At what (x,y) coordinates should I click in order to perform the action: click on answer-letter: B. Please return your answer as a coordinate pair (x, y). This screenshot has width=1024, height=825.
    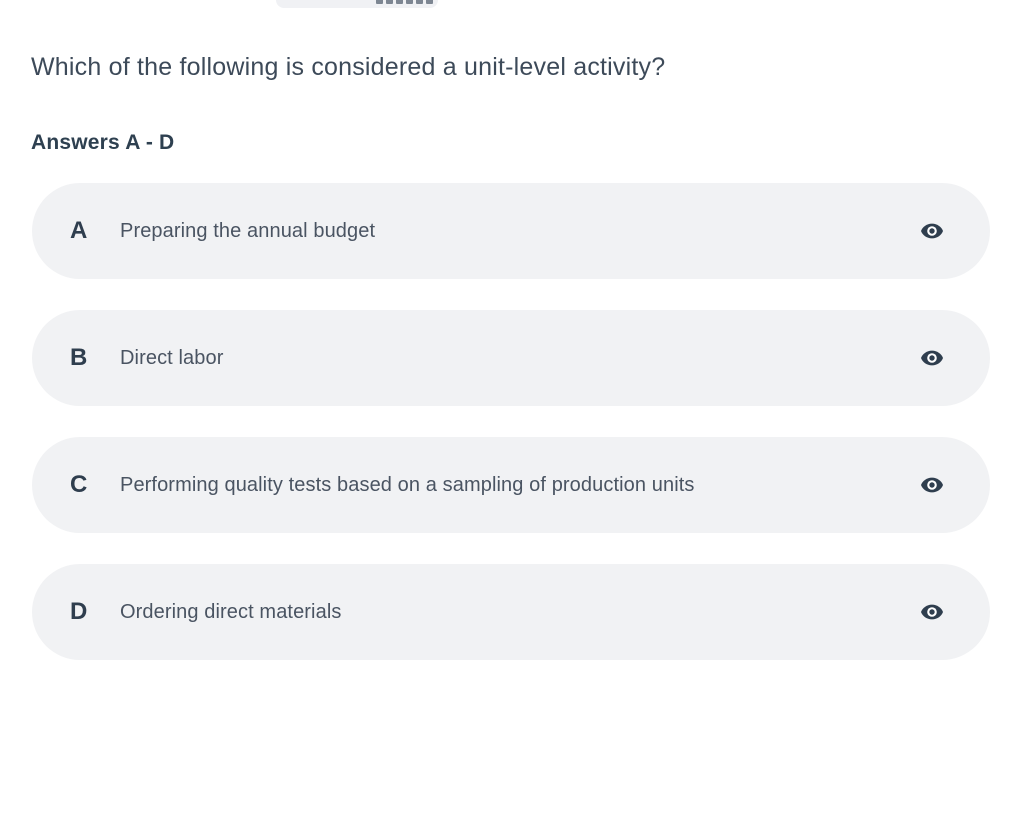
    Looking at the image, I should click on (79, 357).